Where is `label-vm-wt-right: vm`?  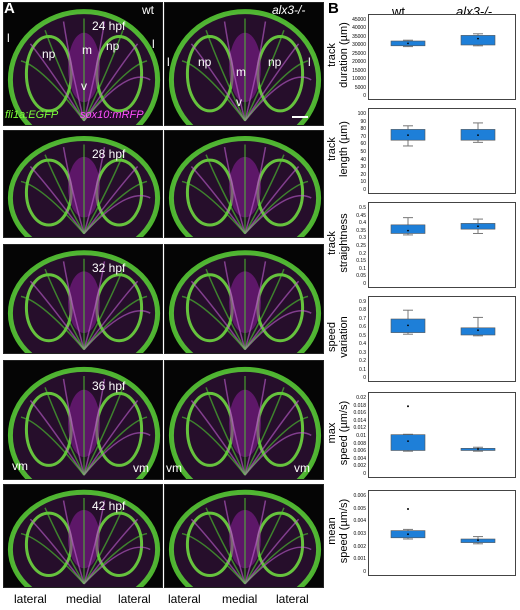 label-vm-wt-right: vm is located at coordinates (141, 468).